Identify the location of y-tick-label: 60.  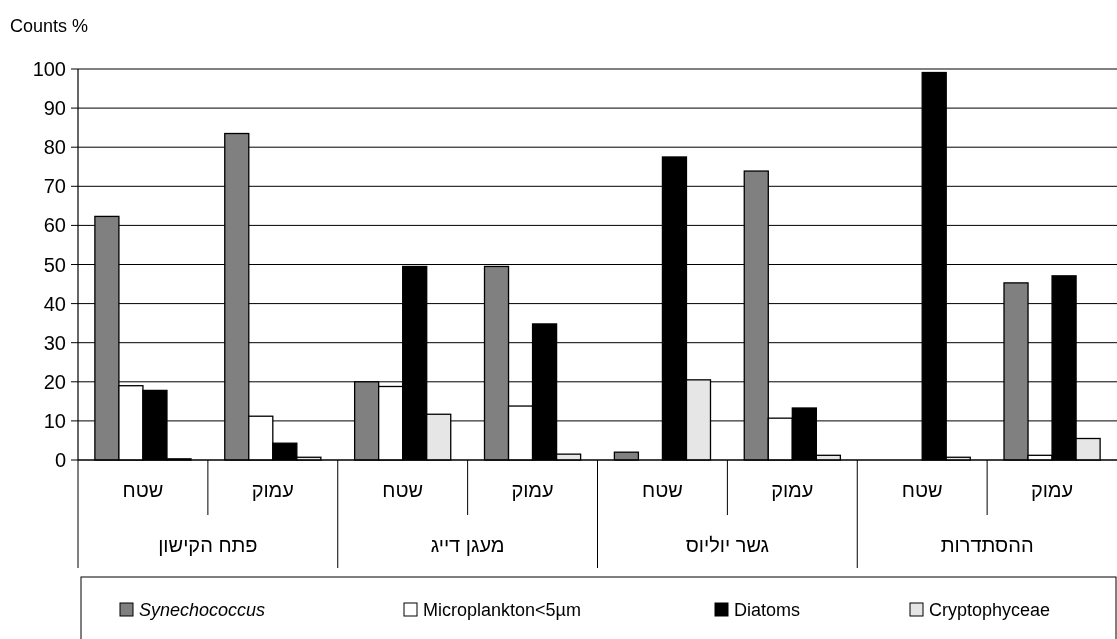
(54, 225).